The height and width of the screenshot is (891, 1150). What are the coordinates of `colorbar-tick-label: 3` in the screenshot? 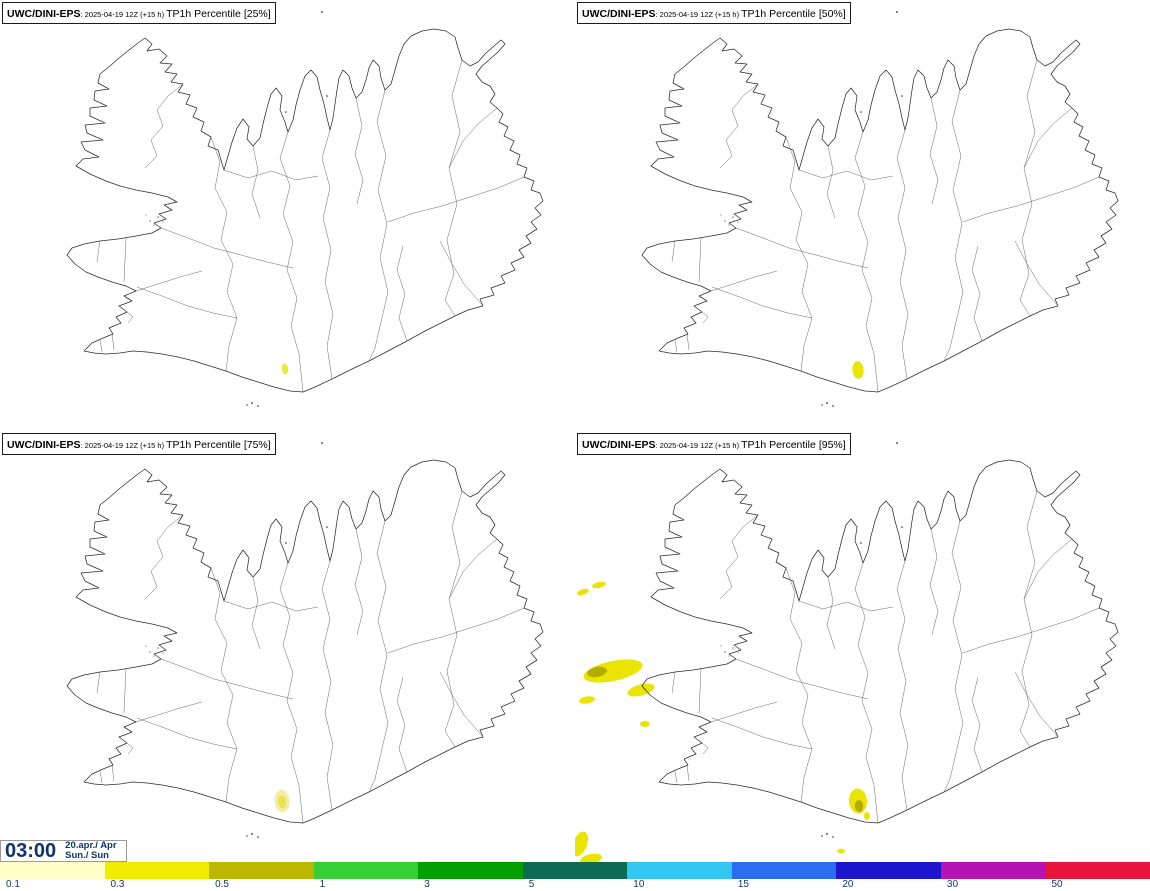 It's located at (427, 884).